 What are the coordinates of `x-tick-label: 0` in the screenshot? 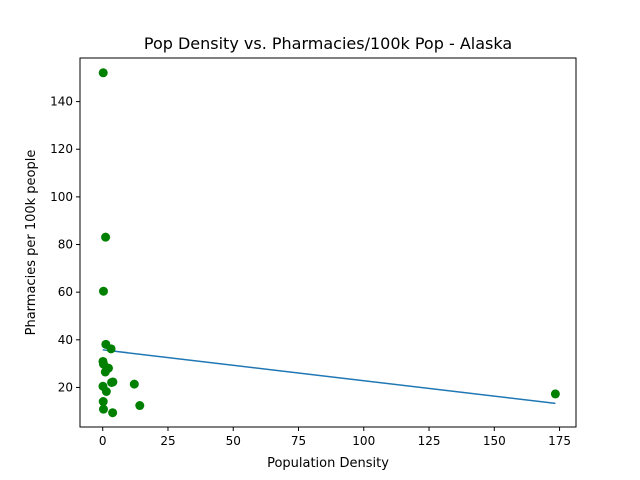 It's located at (103, 441).